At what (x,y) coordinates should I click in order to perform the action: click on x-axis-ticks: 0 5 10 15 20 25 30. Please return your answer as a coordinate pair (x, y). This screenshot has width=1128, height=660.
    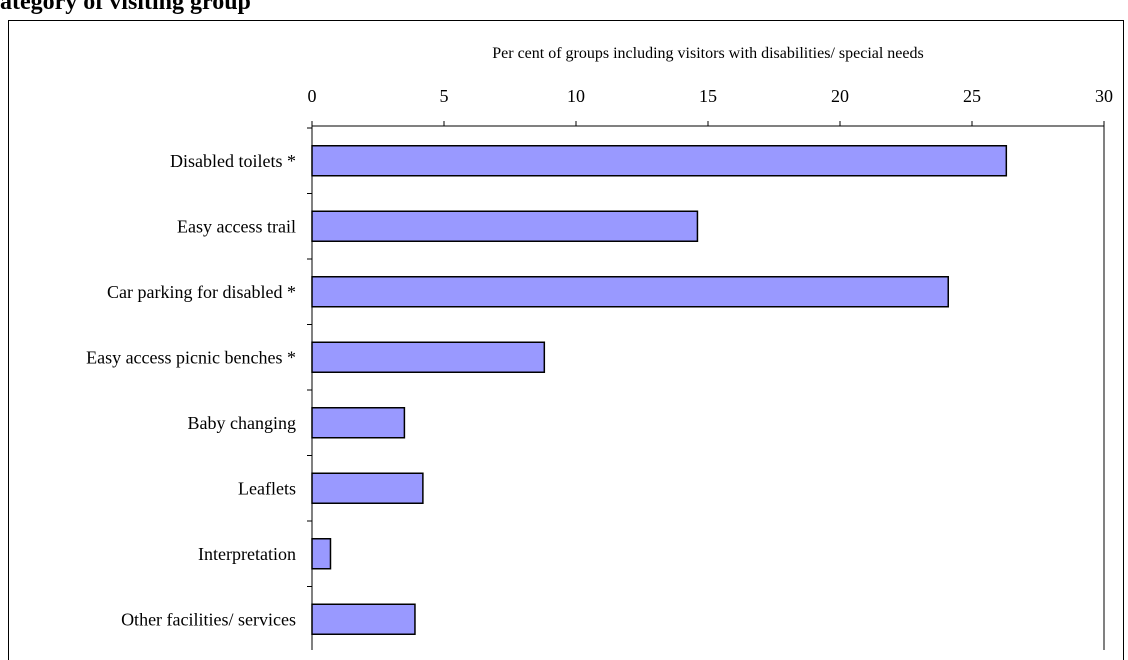
    Looking at the image, I should click on (710, 106).